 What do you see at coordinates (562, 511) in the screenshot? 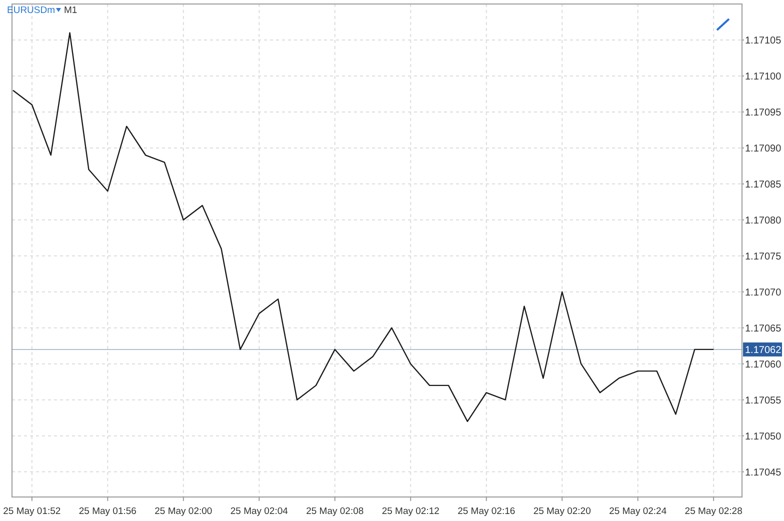
I see `x-tick-label: 25 May 02:20` at bounding box center [562, 511].